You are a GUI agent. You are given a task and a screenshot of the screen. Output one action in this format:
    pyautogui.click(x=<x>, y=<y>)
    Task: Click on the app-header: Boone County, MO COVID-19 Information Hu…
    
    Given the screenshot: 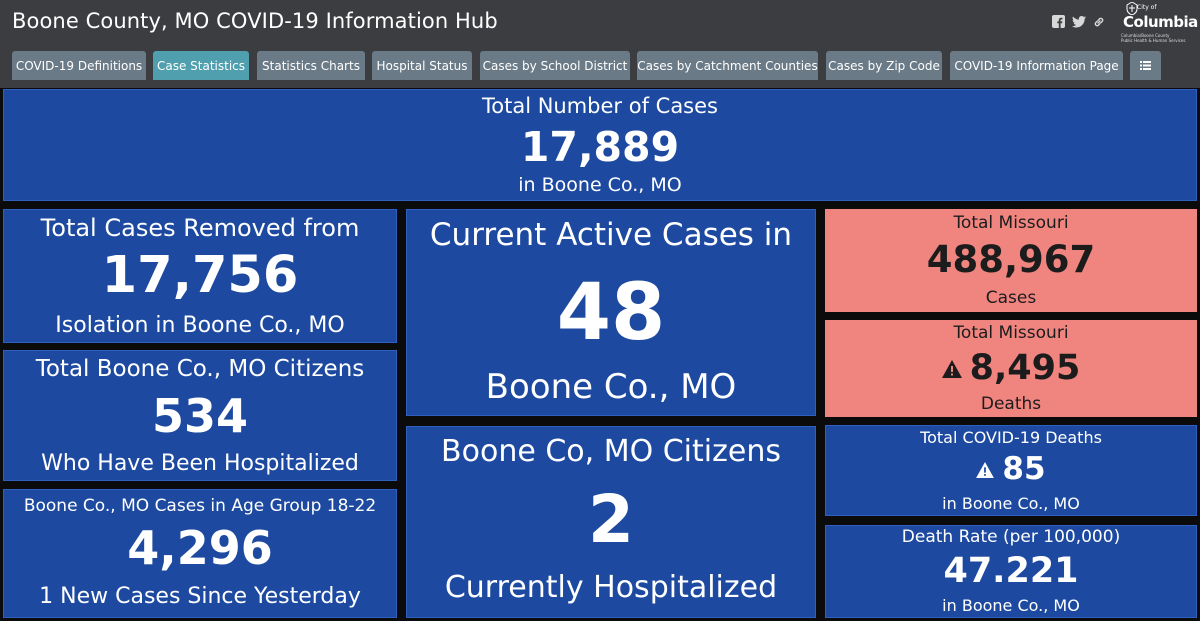 What is the action you would take?
    pyautogui.click(x=600, y=44)
    